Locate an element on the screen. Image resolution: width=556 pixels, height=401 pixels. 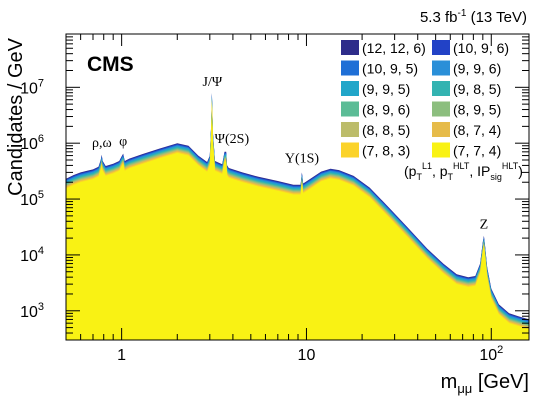
legend-entry: (9, 8, 5) is located at coordinates (477, 89).